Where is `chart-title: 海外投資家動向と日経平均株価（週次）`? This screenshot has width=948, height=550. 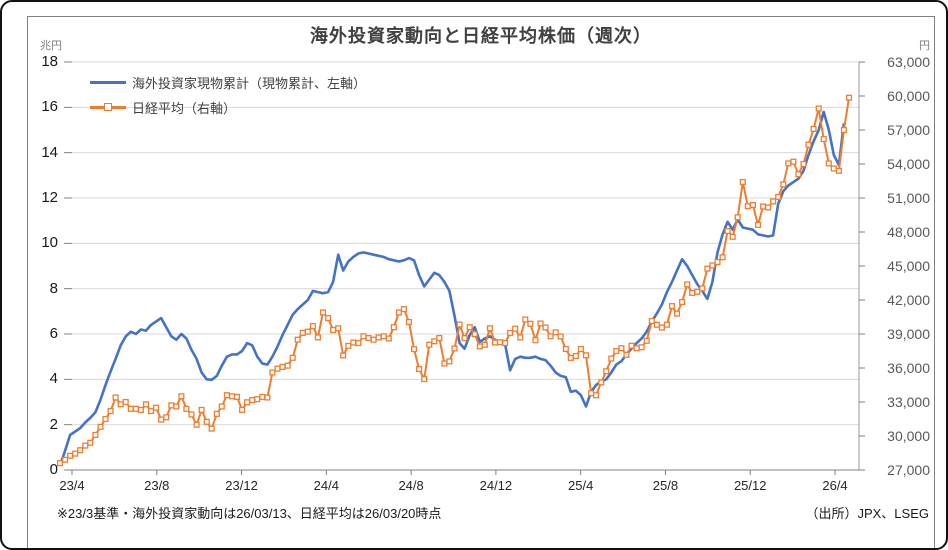 chart-title: 海外投資家動向と日経平均株価（週次） is located at coordinates (481, 36).